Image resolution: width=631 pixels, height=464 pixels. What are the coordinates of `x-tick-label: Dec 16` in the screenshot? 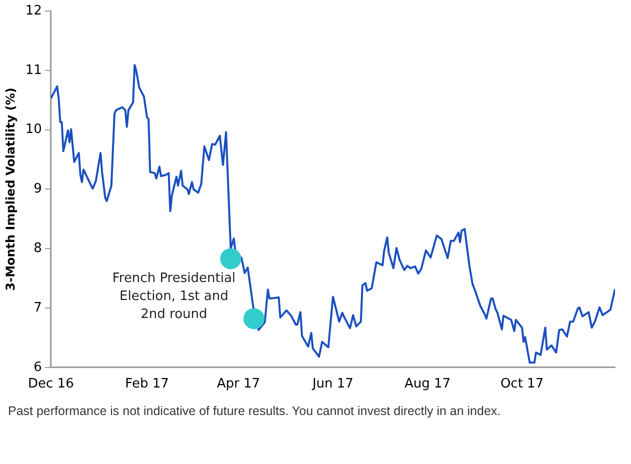 It's located at (51, 384).